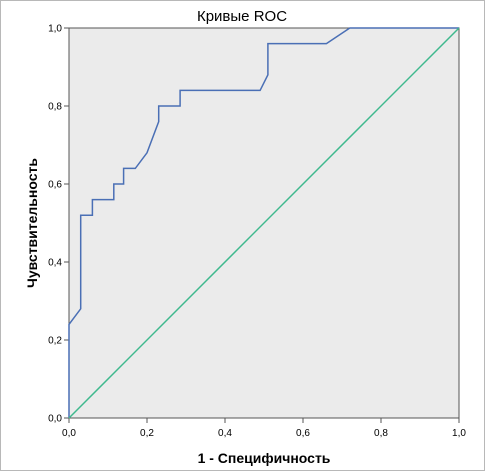 The height and width of the screenshot is (471, 485). Describe the element at coordinates (55, 341) in the screenshot. I see `y-tick-label: 0,2` at that location.